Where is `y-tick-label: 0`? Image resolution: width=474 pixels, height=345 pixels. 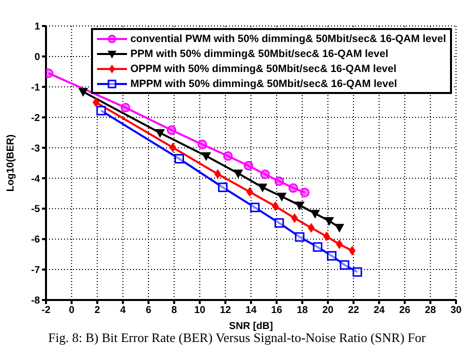 y-tick-label: 0 is located at coordinates (37, 57).